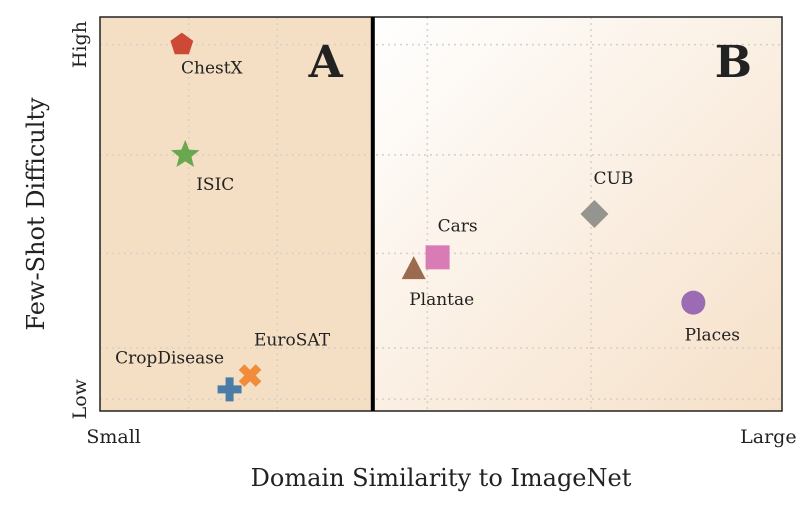  I want to click on y-tick-label: High, so click(80, 44).